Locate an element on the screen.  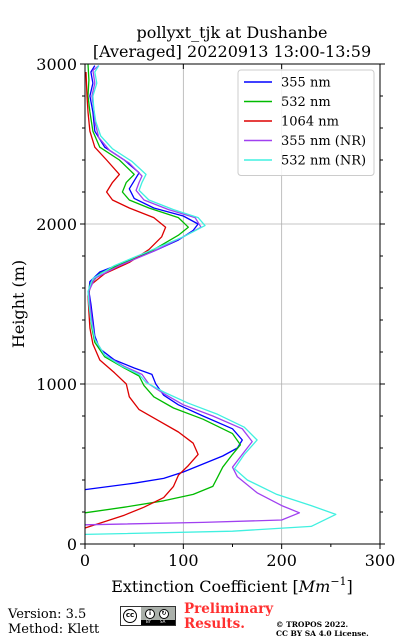
x-tick-label: 100 is located at coordinates (183, 560).